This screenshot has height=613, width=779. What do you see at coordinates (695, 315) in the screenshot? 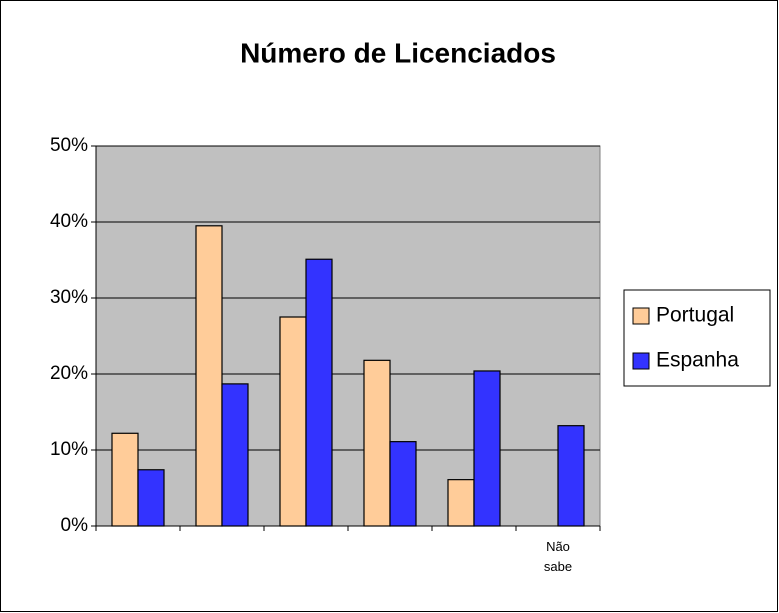
I see `legend-label: Portugal` at bounding box center [695, 315].